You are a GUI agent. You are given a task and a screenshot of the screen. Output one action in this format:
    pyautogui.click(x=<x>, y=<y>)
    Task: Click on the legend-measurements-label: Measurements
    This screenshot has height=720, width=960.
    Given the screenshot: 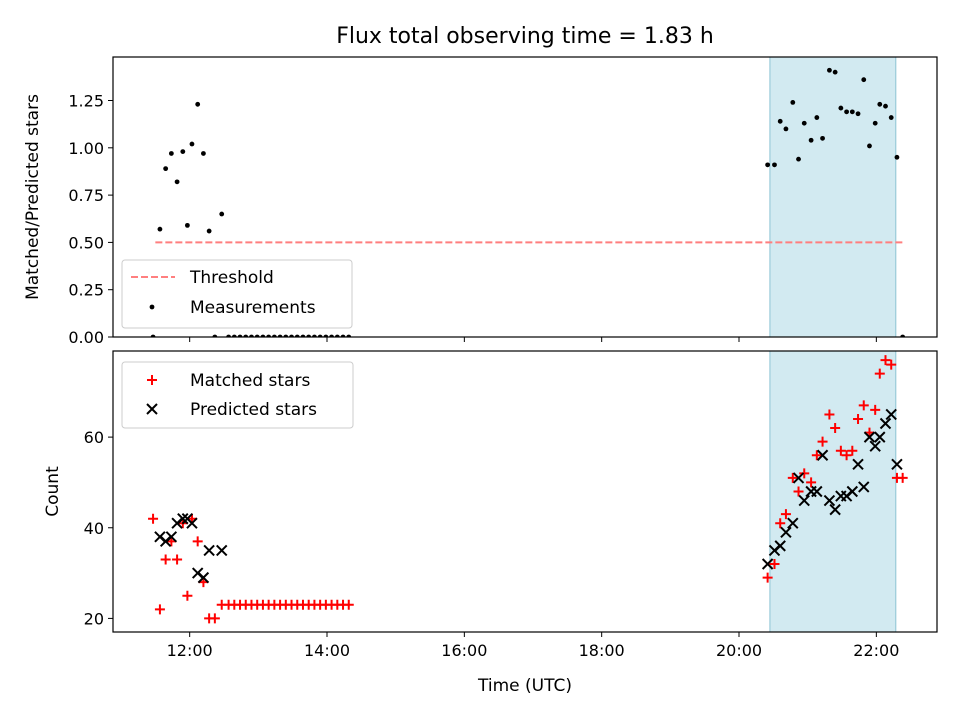 What is the action you would take?
    pyautogui.click(x=253, y=308)
    